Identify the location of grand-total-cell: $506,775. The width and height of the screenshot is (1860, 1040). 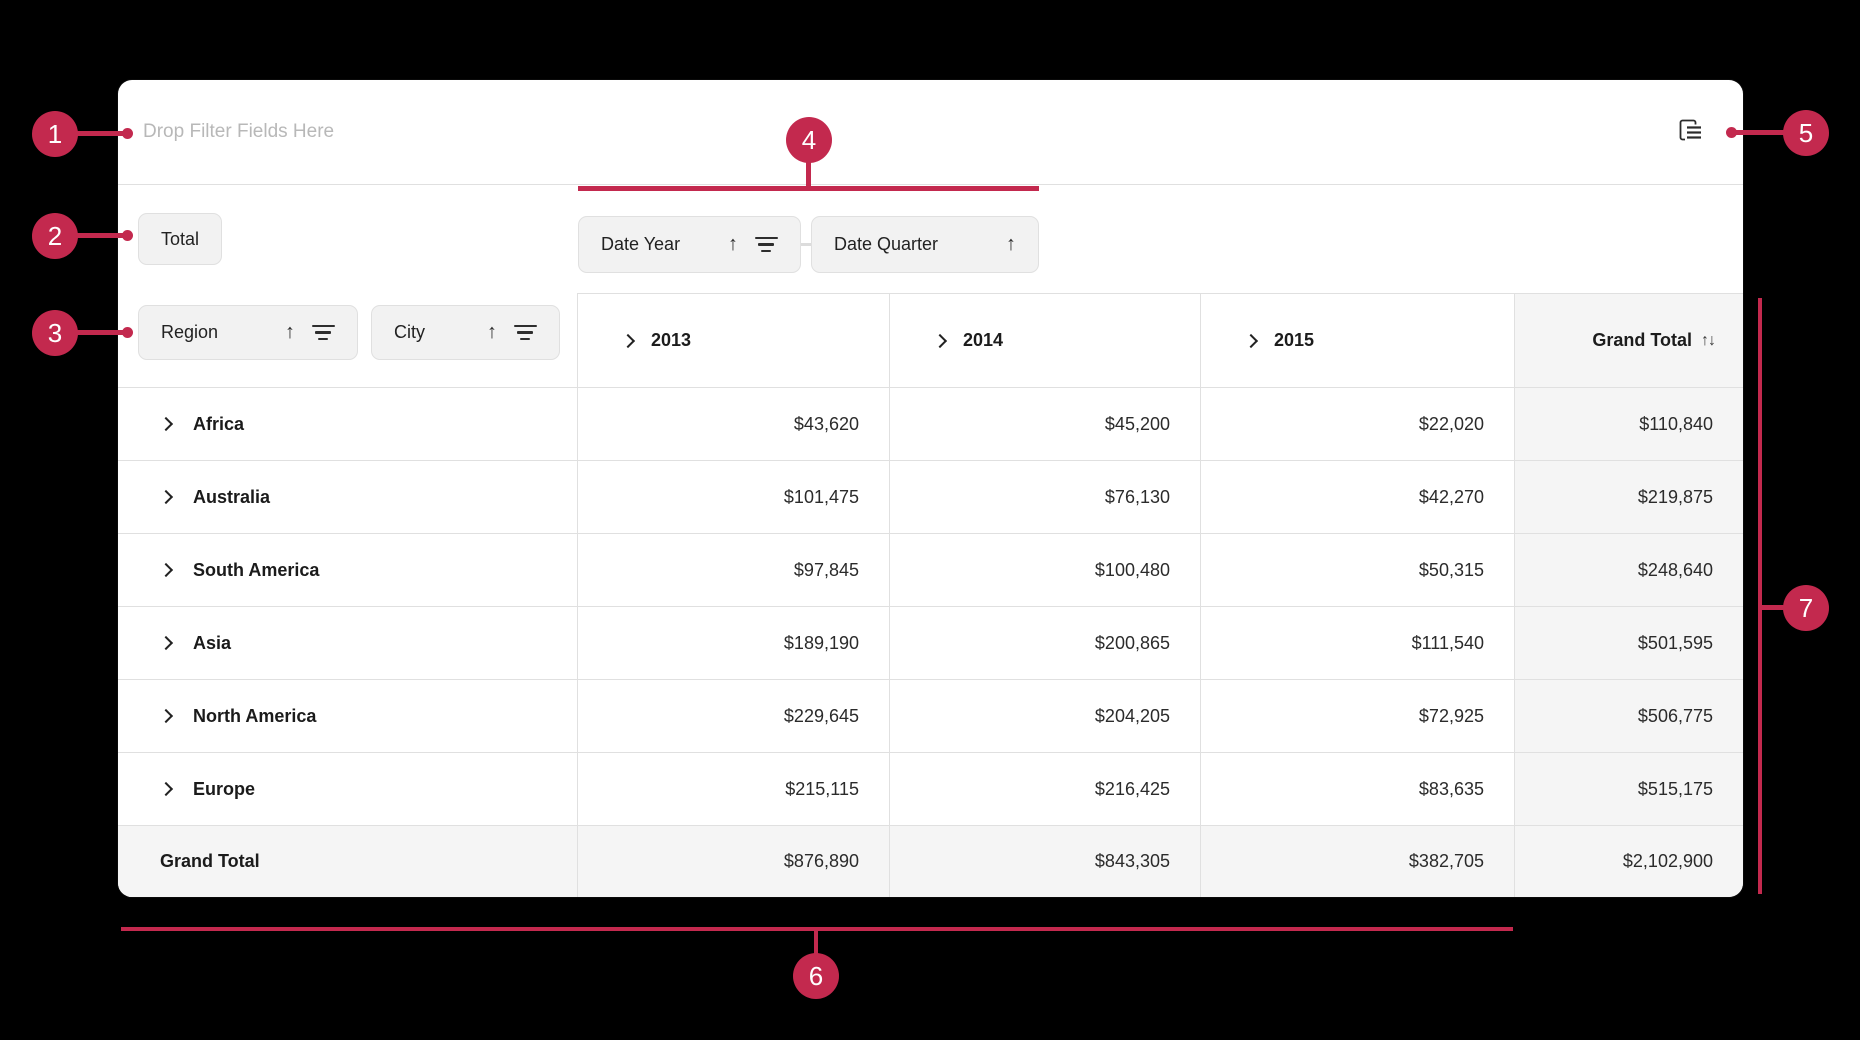
(1628, 715).